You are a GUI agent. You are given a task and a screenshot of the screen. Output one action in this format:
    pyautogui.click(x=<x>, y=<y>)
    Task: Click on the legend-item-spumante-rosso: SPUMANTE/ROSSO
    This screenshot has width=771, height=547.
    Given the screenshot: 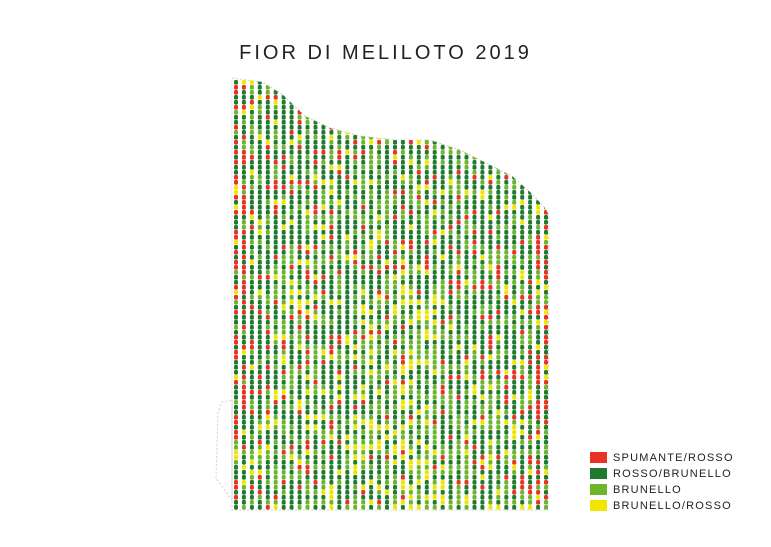 What is the action you would take?
    pyautogui.click(x=662, y=457)
    